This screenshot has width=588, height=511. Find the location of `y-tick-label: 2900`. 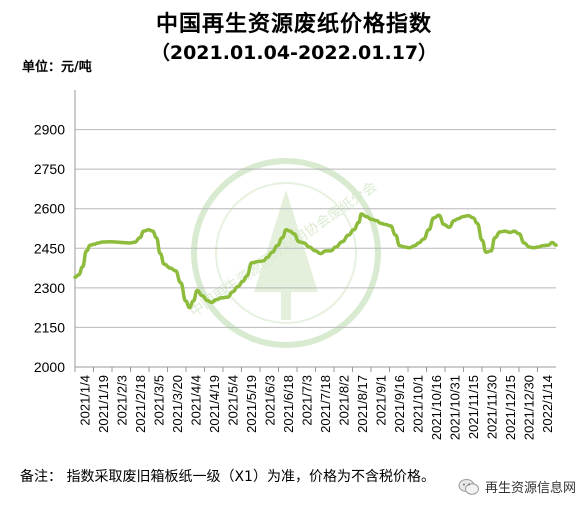

y-tick-label: 2900 is located at coordinates (49, 130).